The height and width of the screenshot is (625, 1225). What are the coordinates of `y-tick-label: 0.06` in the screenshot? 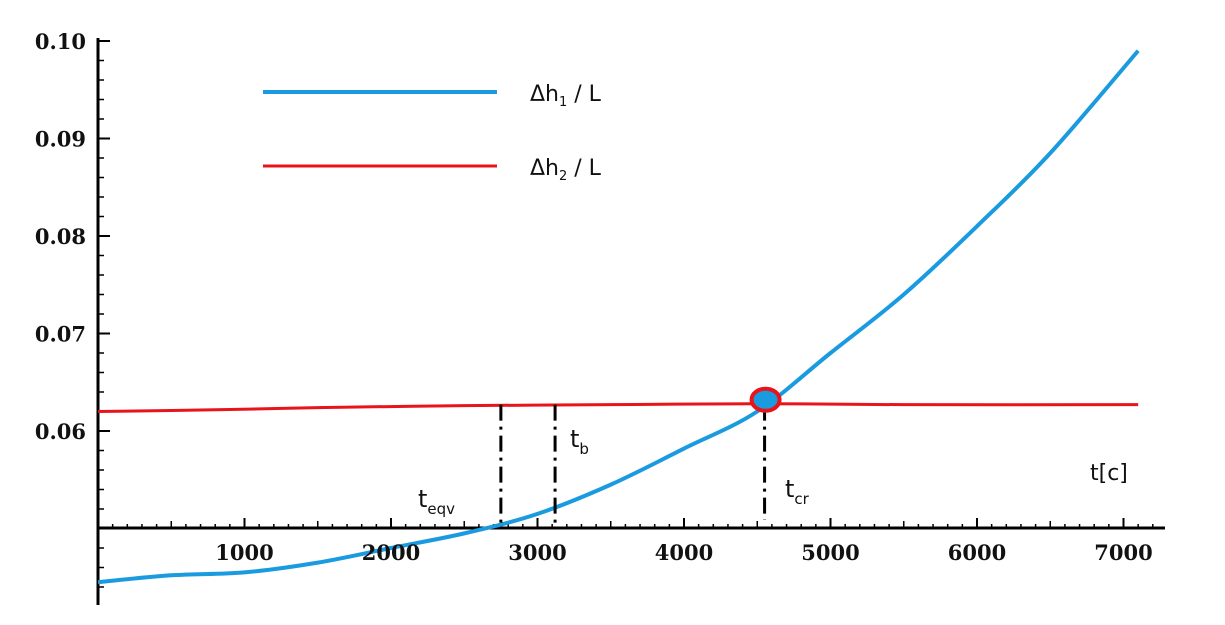 It's located at (60, 431).